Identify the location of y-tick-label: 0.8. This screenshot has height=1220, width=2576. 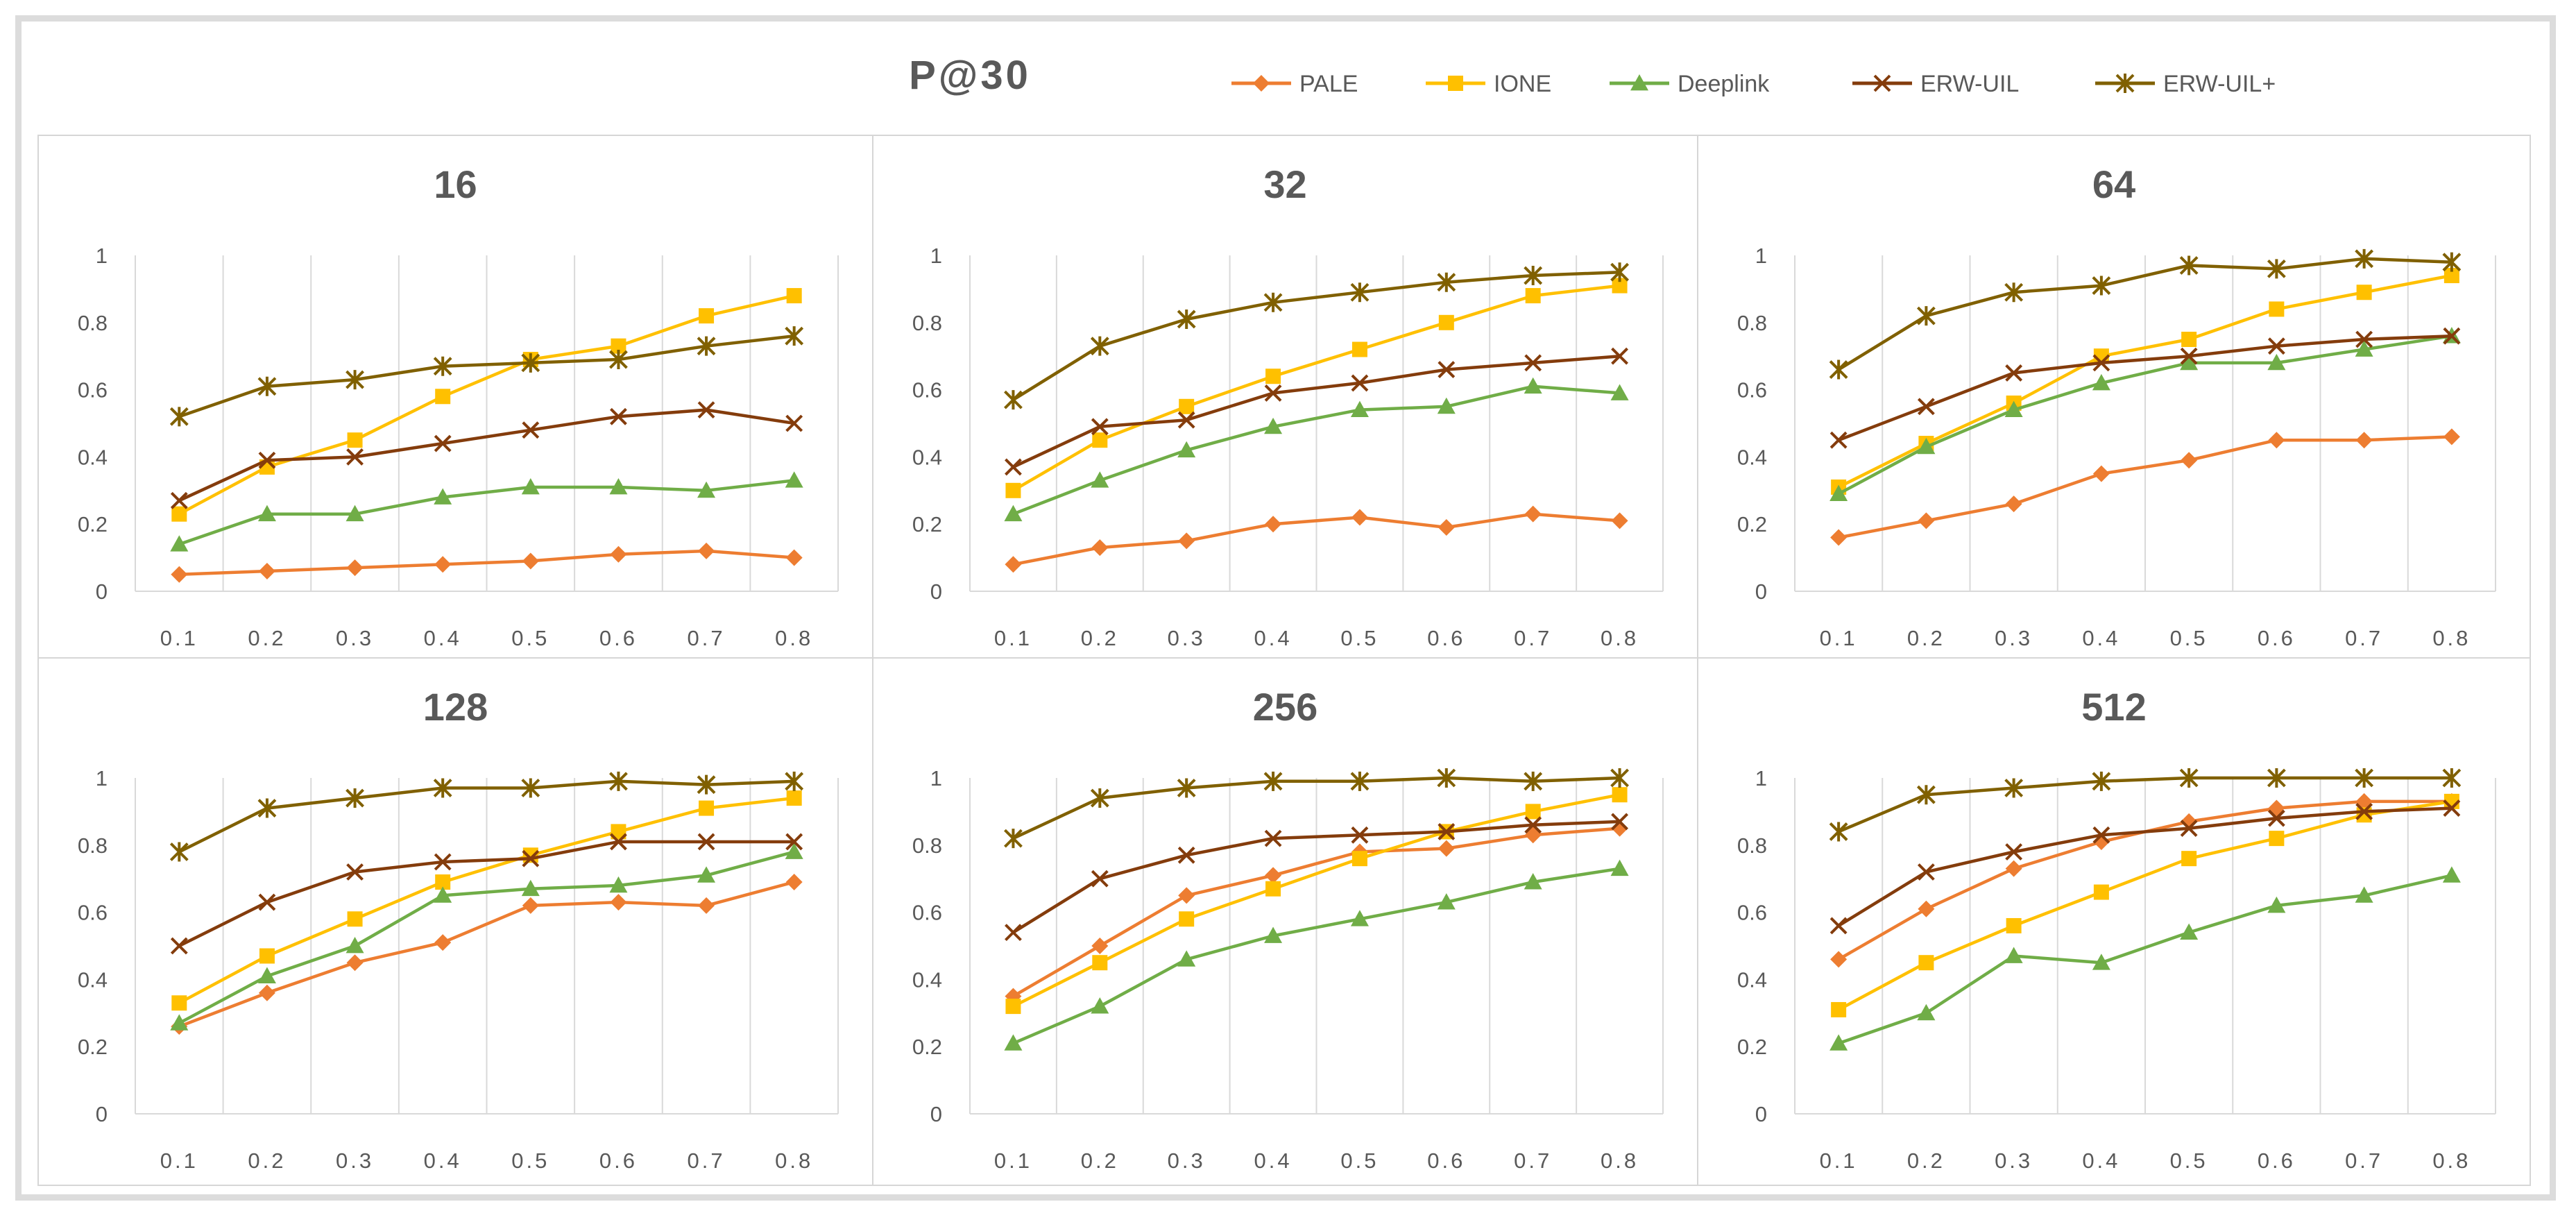
(93, 846).